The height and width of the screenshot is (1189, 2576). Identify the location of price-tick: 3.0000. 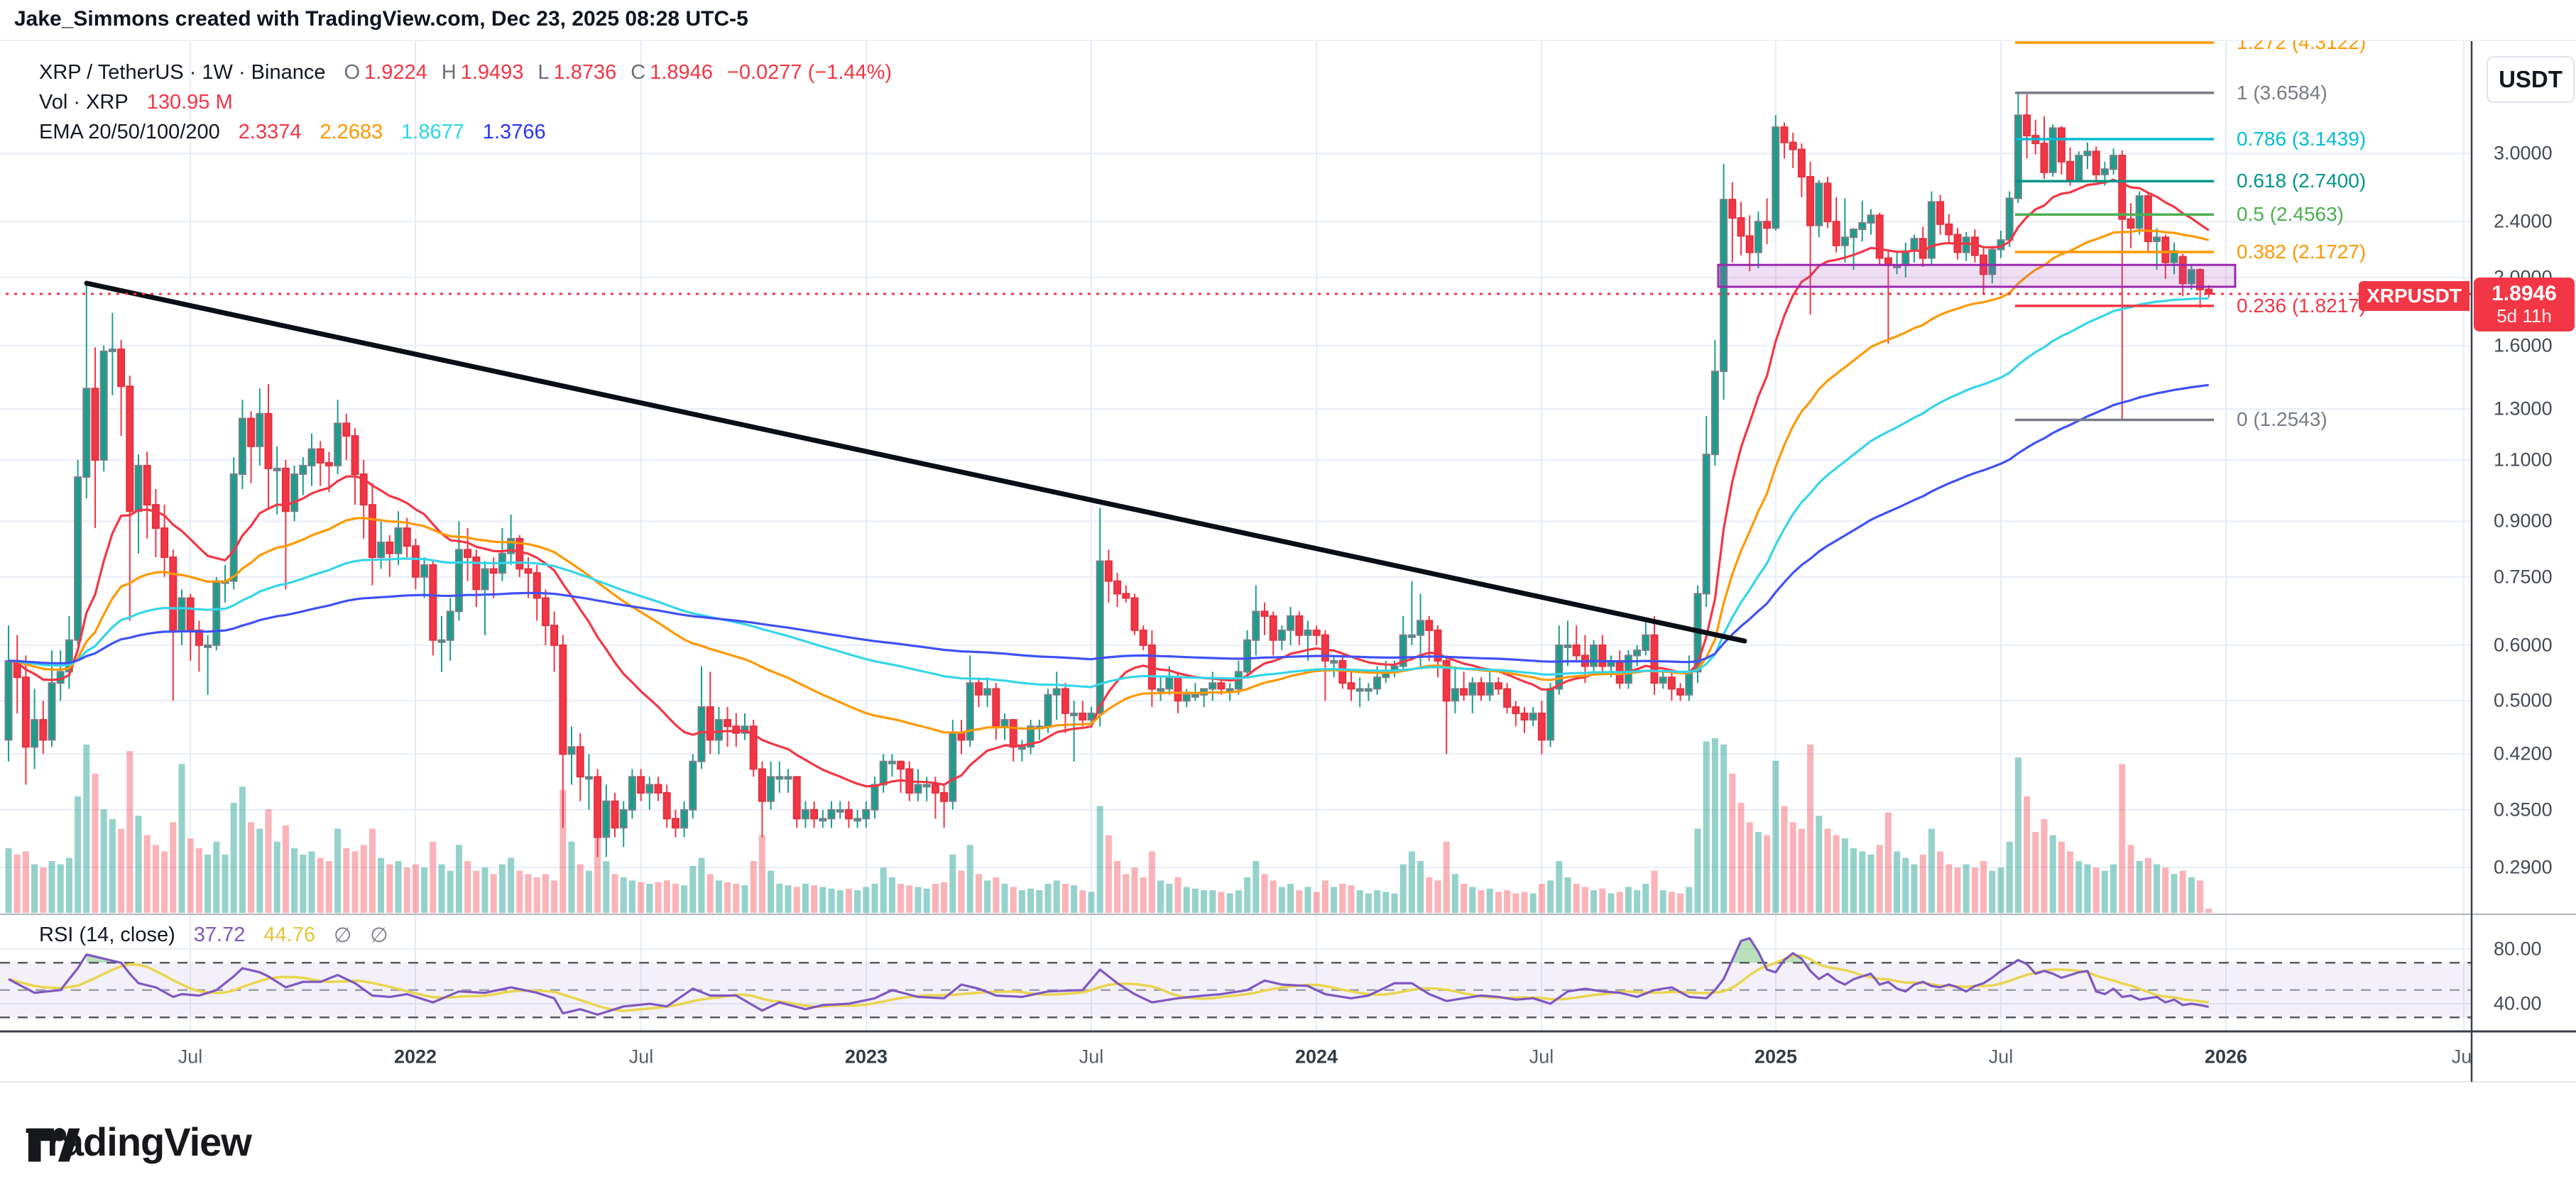
(2523, 153).